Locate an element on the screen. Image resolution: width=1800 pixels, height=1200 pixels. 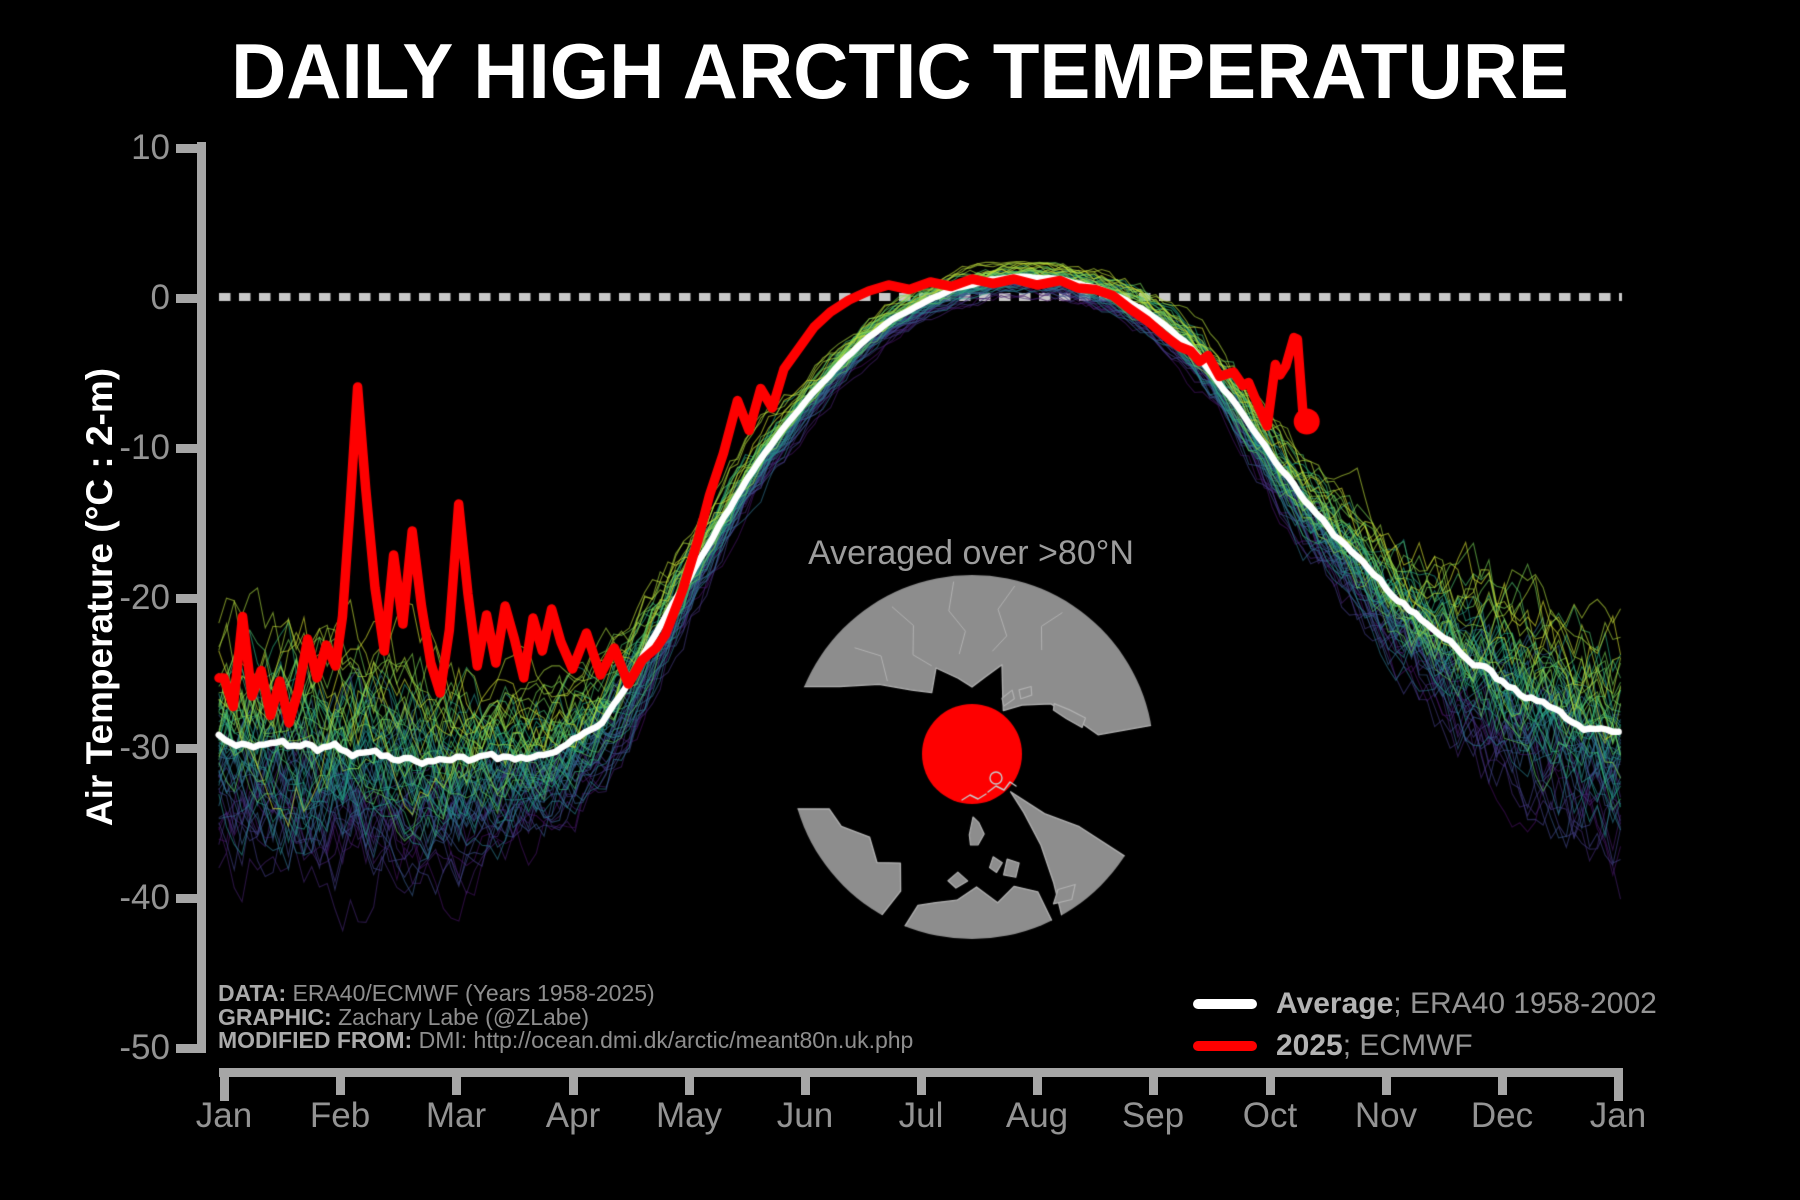
y-tick-label: 0 is located at coordinates (160, 297).